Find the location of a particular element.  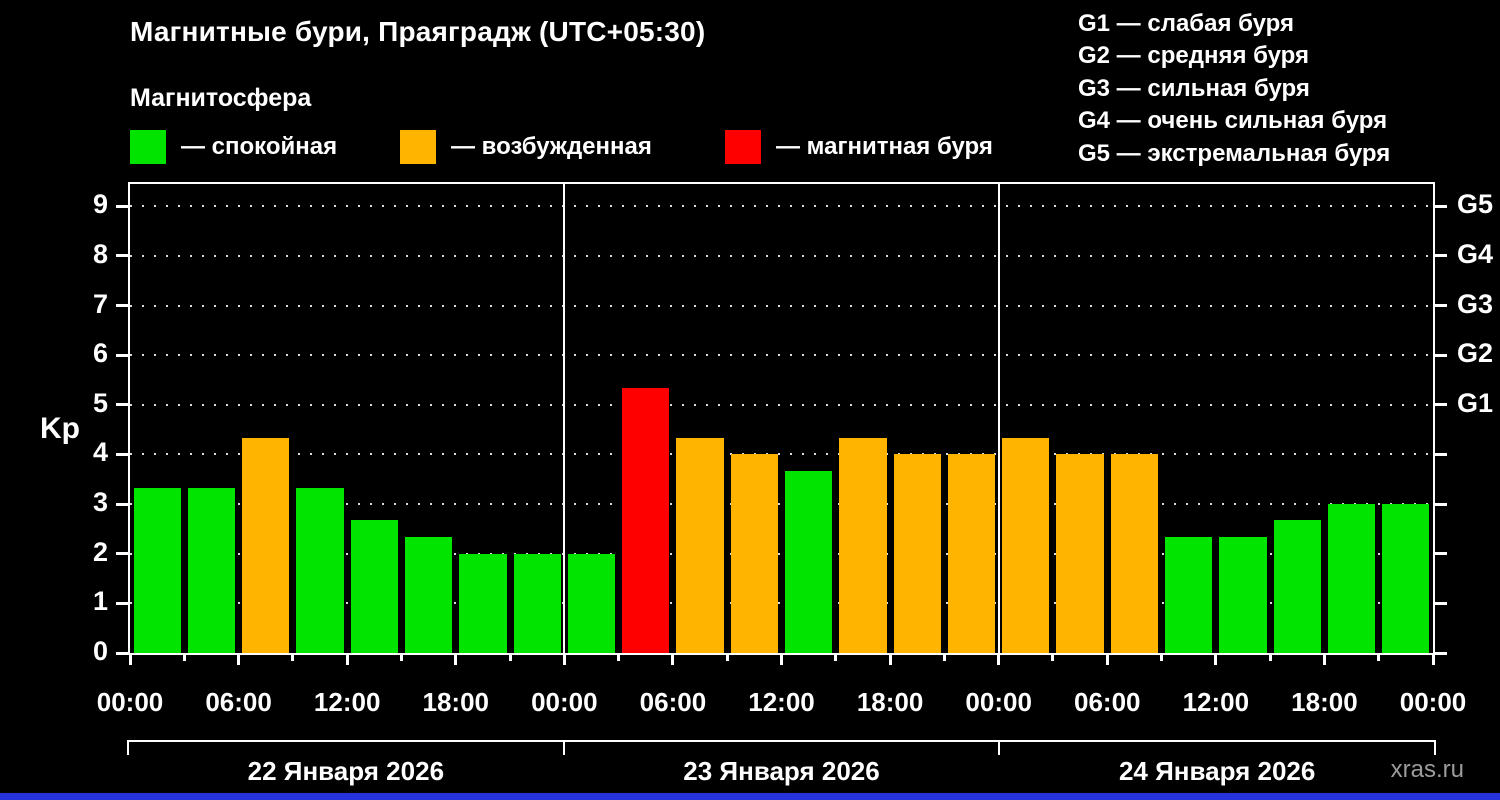

legend-item-storm: — магнитная буря is located at coordinates (859, 147).